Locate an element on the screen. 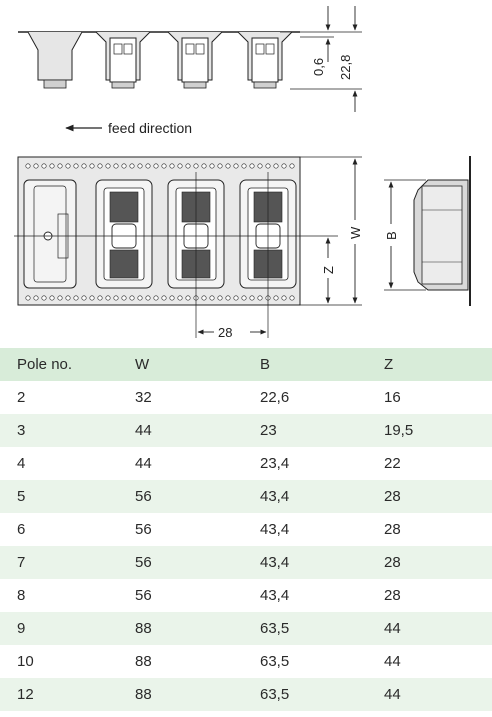  table-header-row: Pole no. W B Z is located at coordinates (246, 364).